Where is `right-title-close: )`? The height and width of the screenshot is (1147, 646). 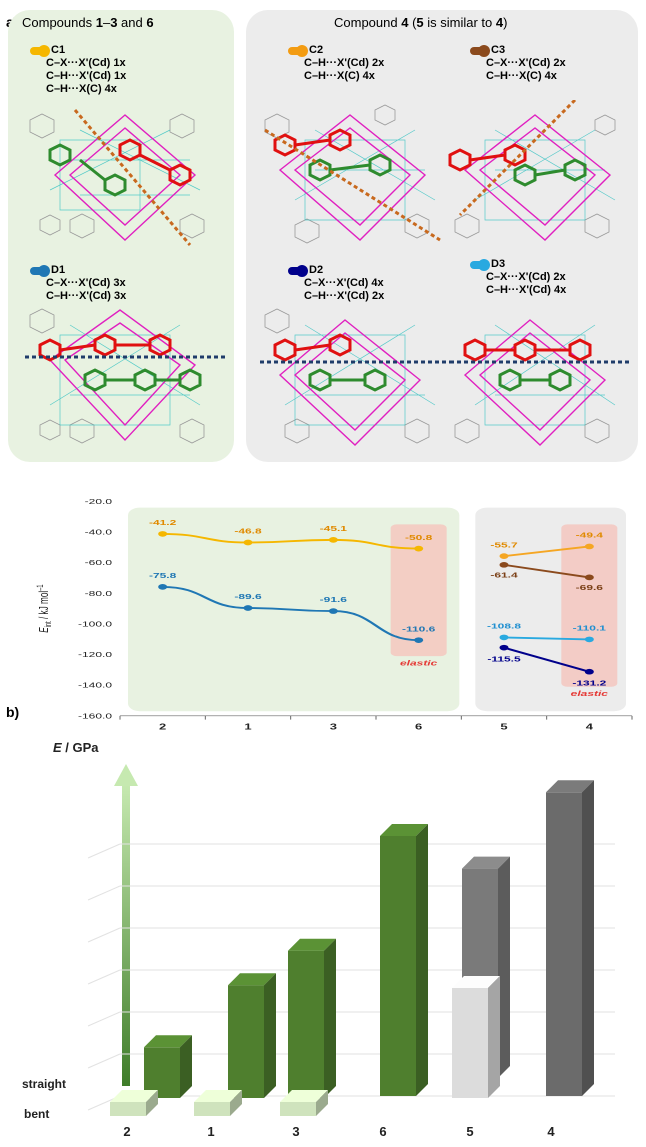 right-title-close: ) is located at coordinates (505, 22).